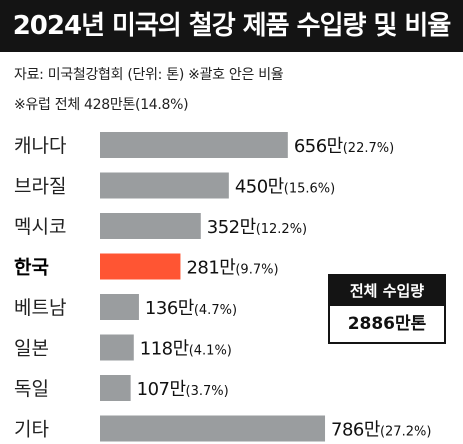  What do you see at coordinates (381, 430) in the screenshot?
I see `value-label-row-7: 786만(27.2%)` at bounding box center [381, 430].